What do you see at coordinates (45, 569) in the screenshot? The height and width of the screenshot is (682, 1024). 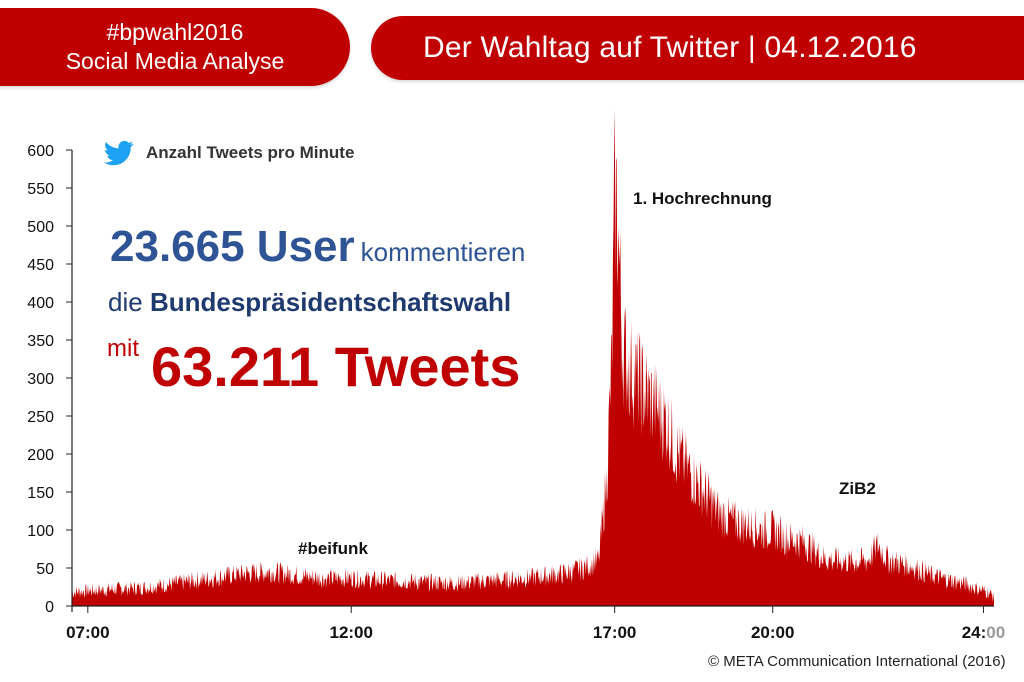 I see `y-tick-label: 50` at bounding box center [45, 569].